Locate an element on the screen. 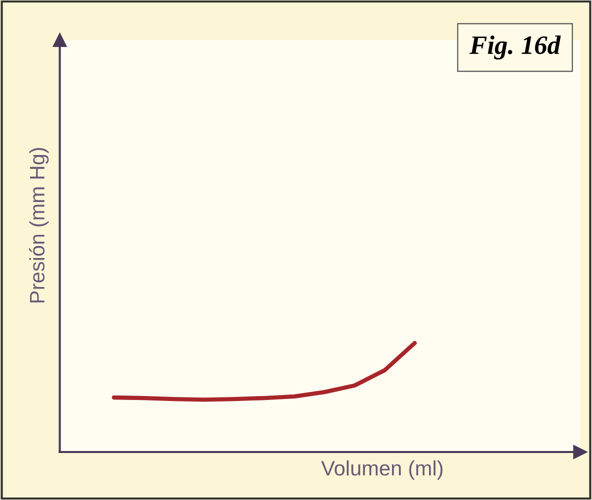 Image resolution: width=592 pixels, height=500 pixels. y-axis-title: Presión (mm Hg) is located at coordinates (39, 225).